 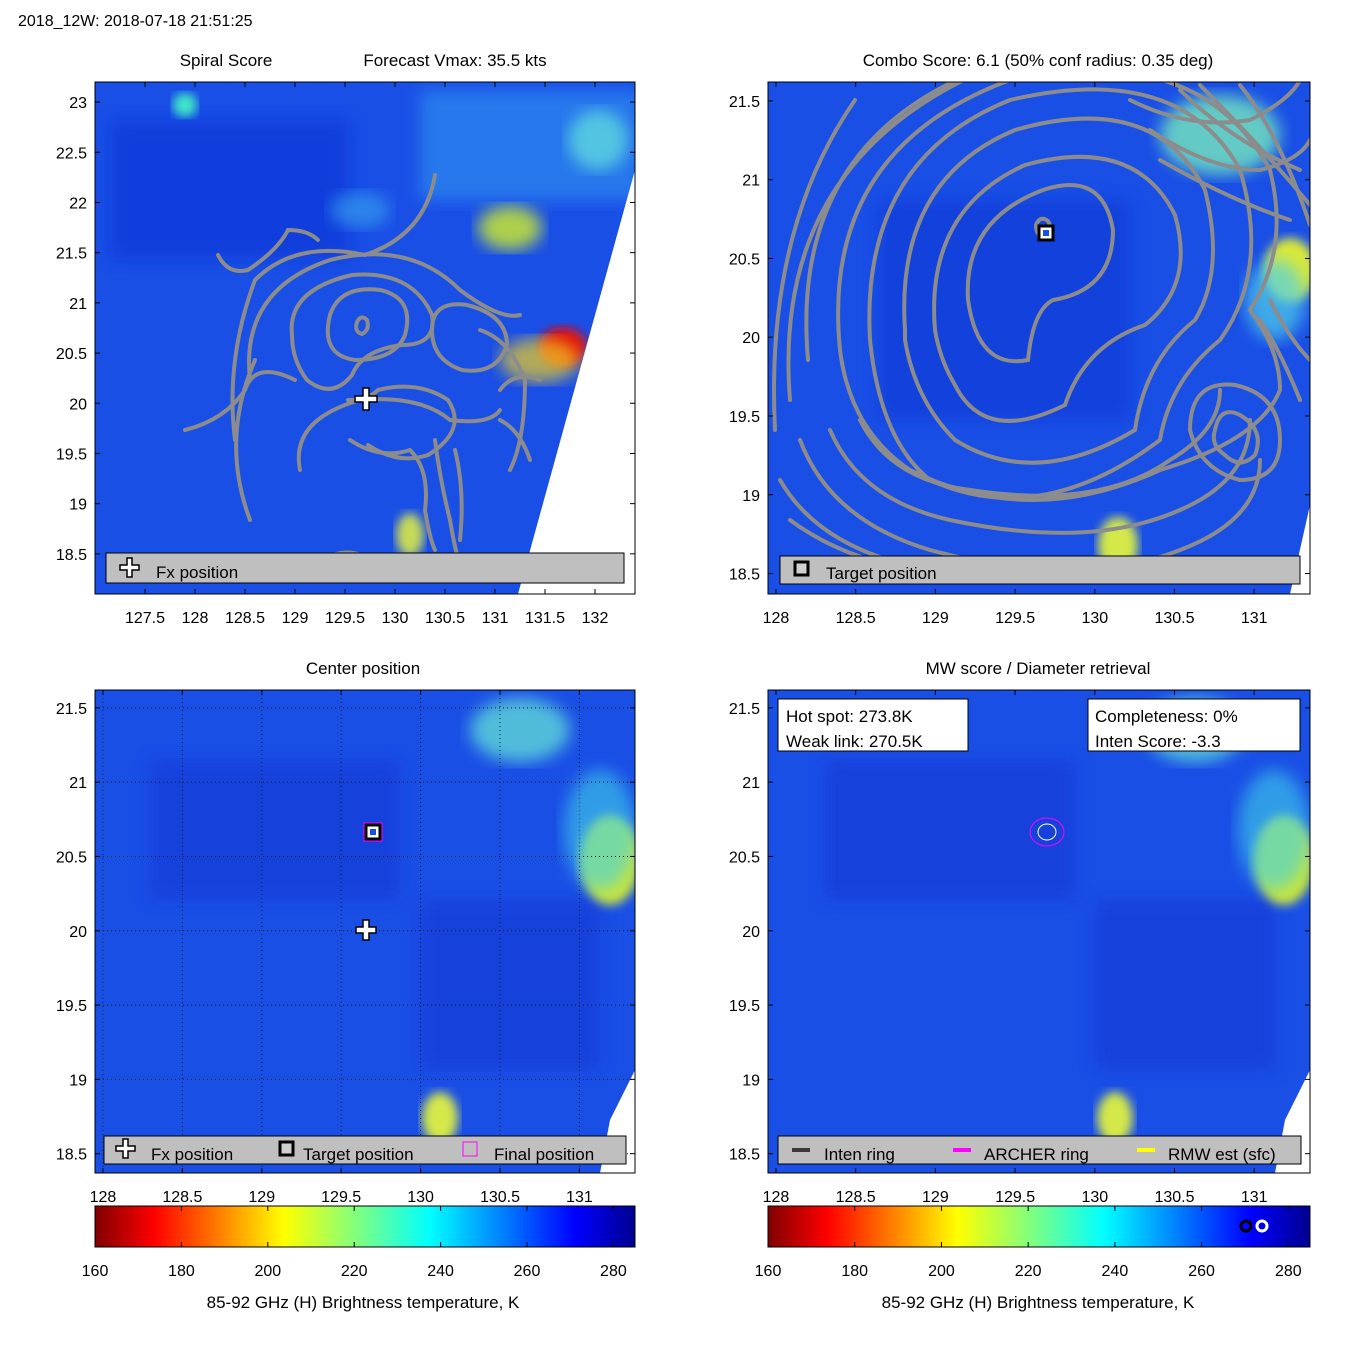 I want to click on center-fx-marker, so click(x=366, y=930).